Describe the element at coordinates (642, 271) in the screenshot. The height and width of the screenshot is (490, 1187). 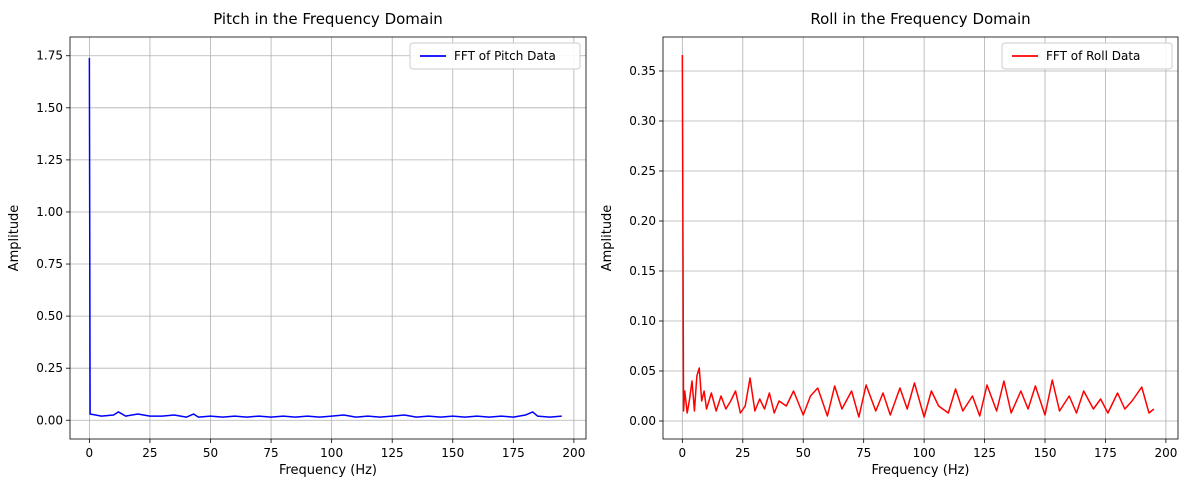
I see `y-tick-label-3: 0.15` at that location.